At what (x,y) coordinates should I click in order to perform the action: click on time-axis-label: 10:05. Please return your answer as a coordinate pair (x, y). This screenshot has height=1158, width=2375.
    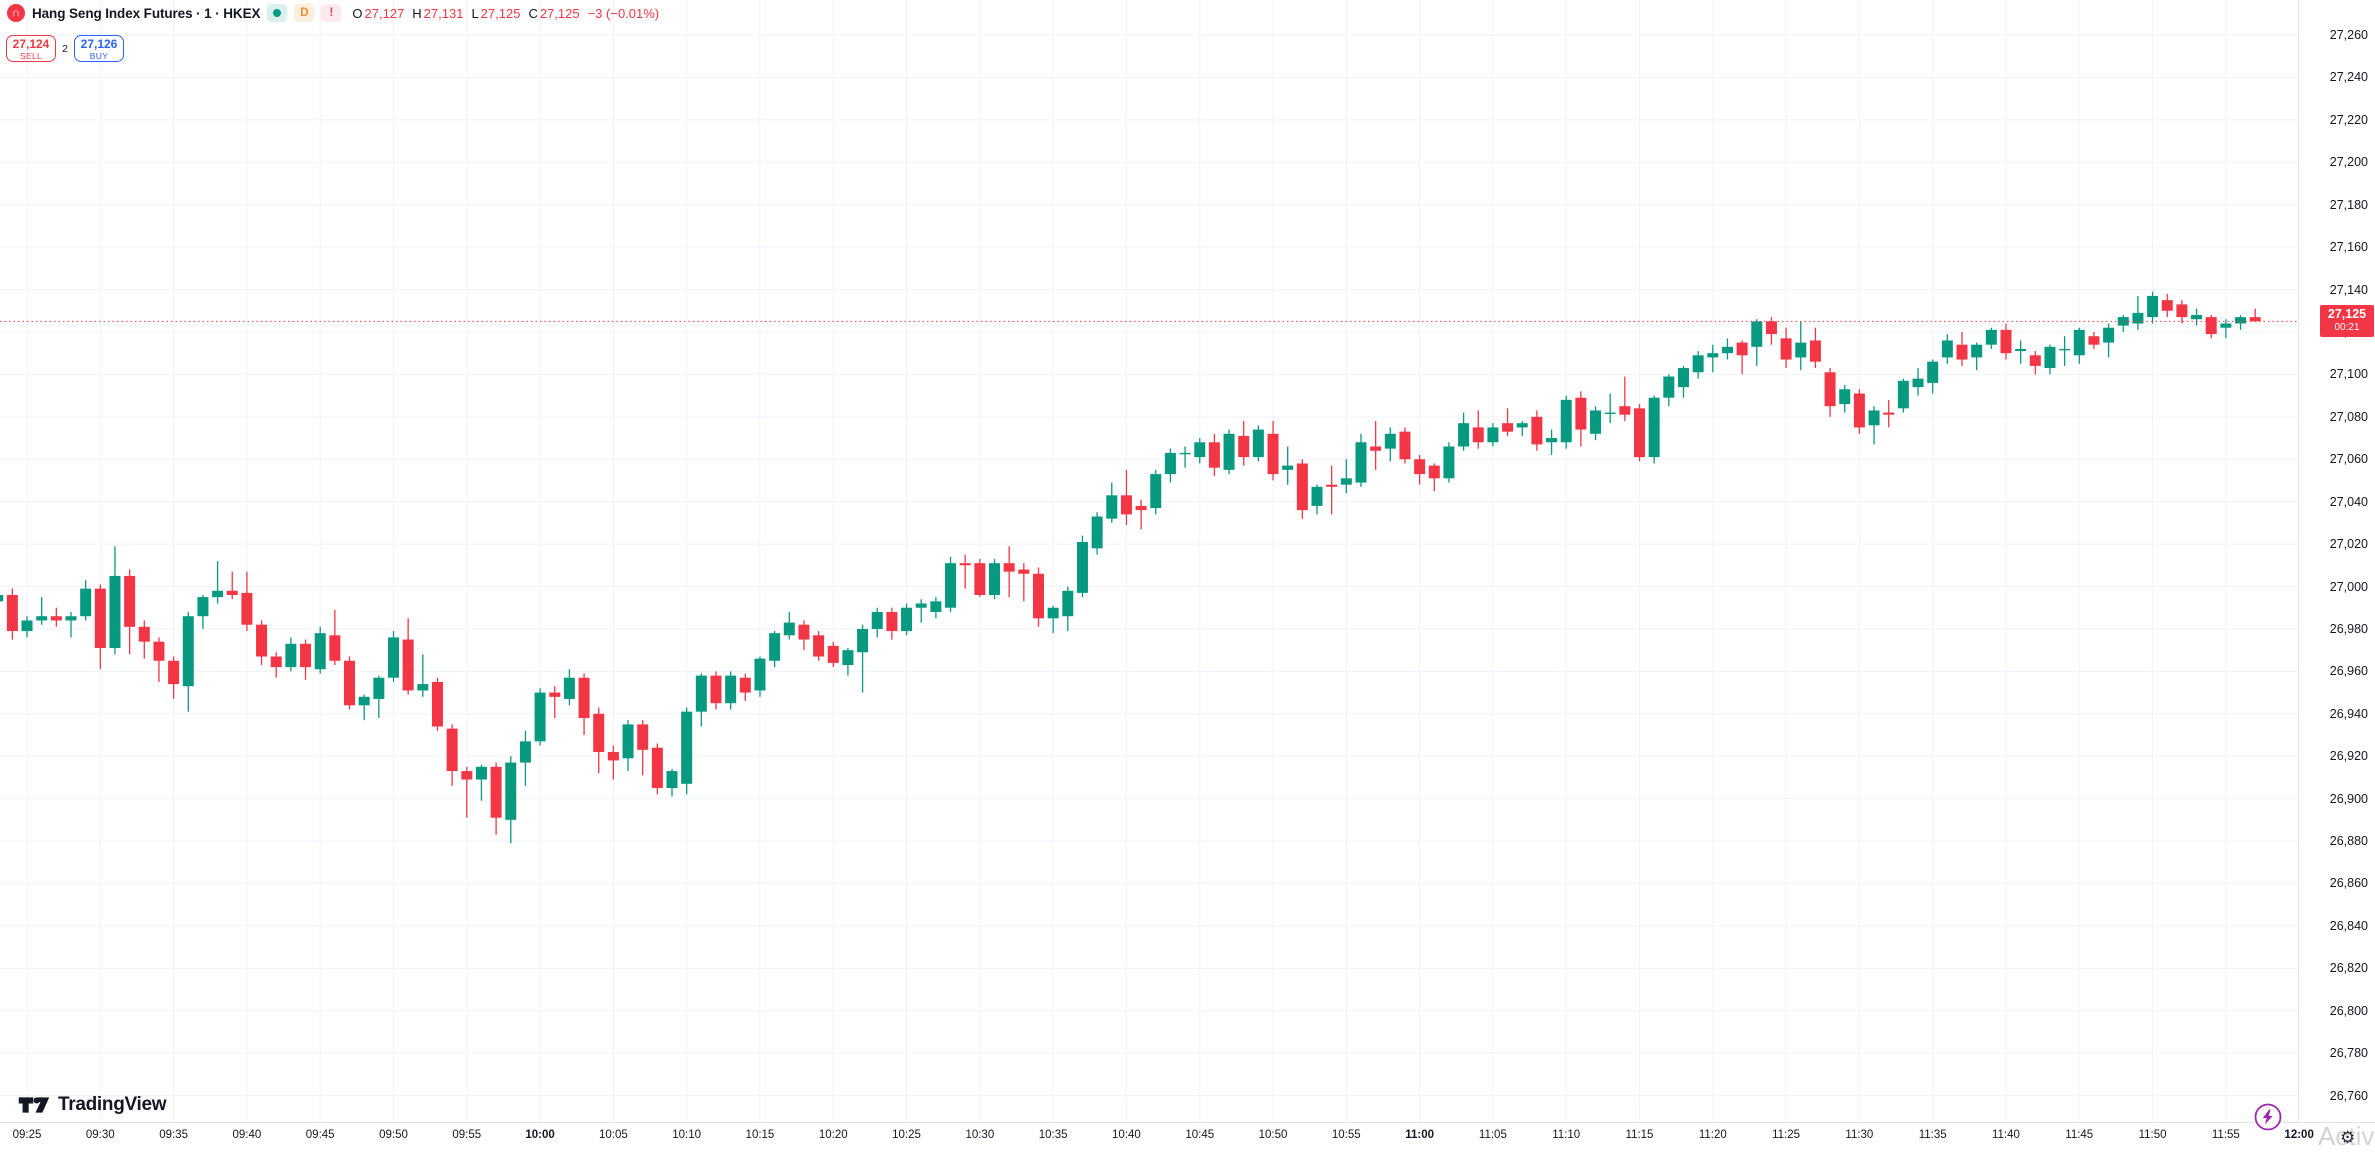
    Looking at the image, I should click on (613, 1135).